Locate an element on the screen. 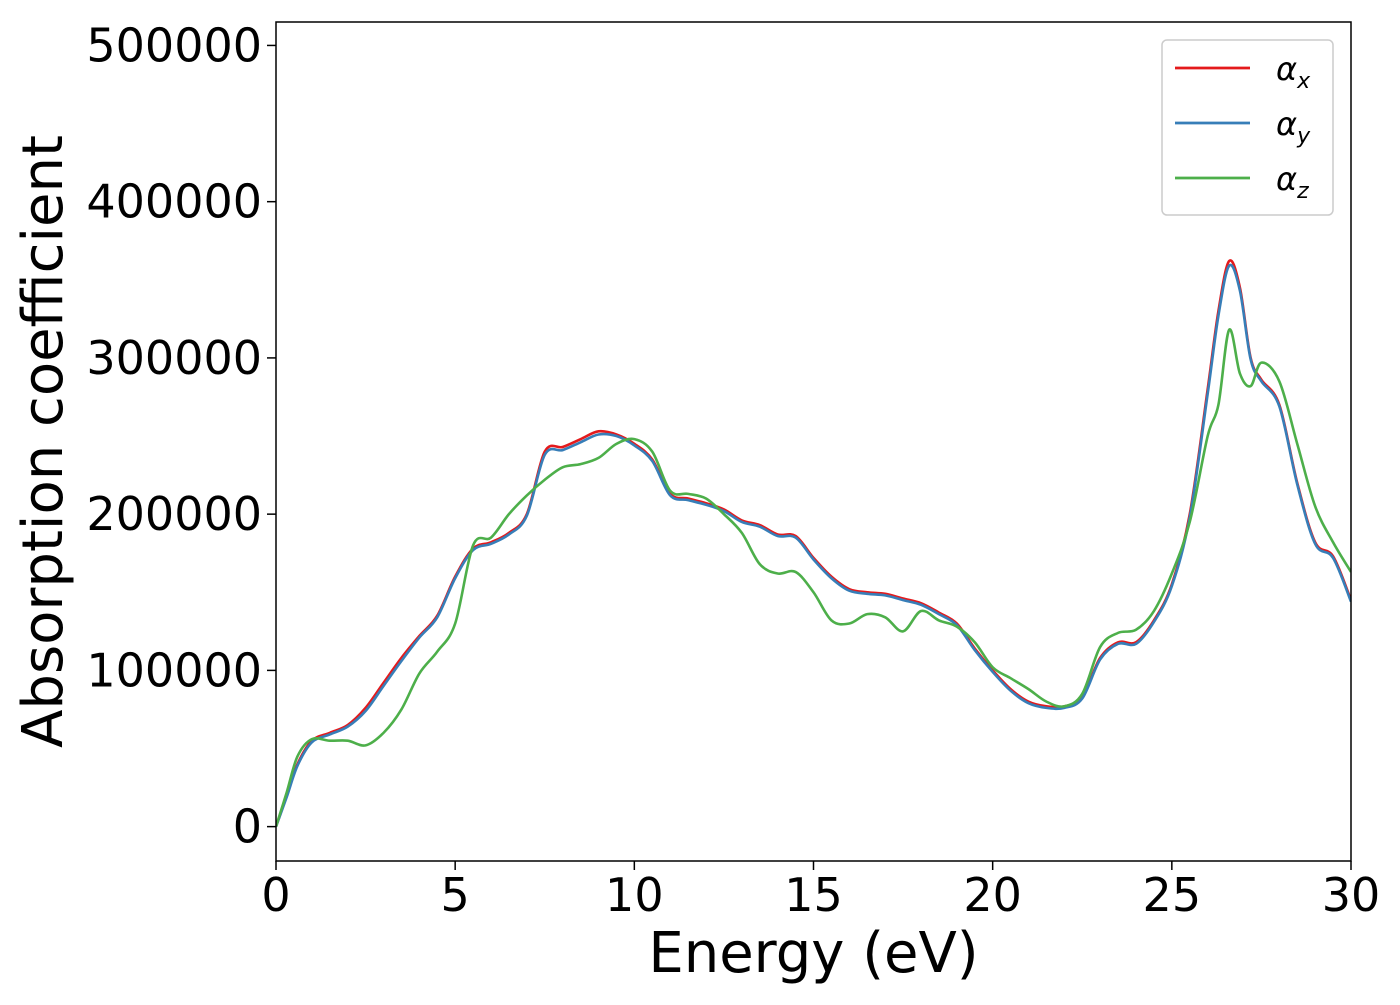 This screenshot has width=1400, height=1005. y-tick-label: 0 is located at coordinates (247, 827).